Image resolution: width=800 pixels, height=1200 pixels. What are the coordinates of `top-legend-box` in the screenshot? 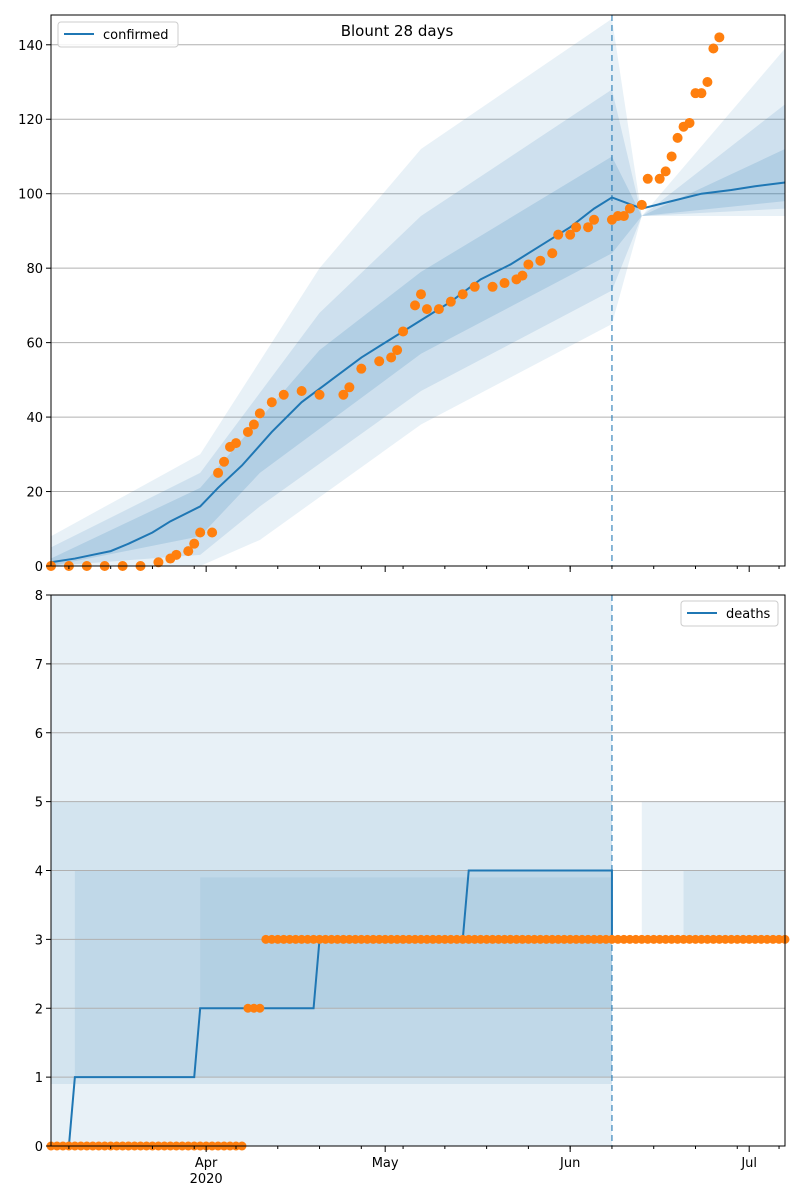 It's located at (118, 34).